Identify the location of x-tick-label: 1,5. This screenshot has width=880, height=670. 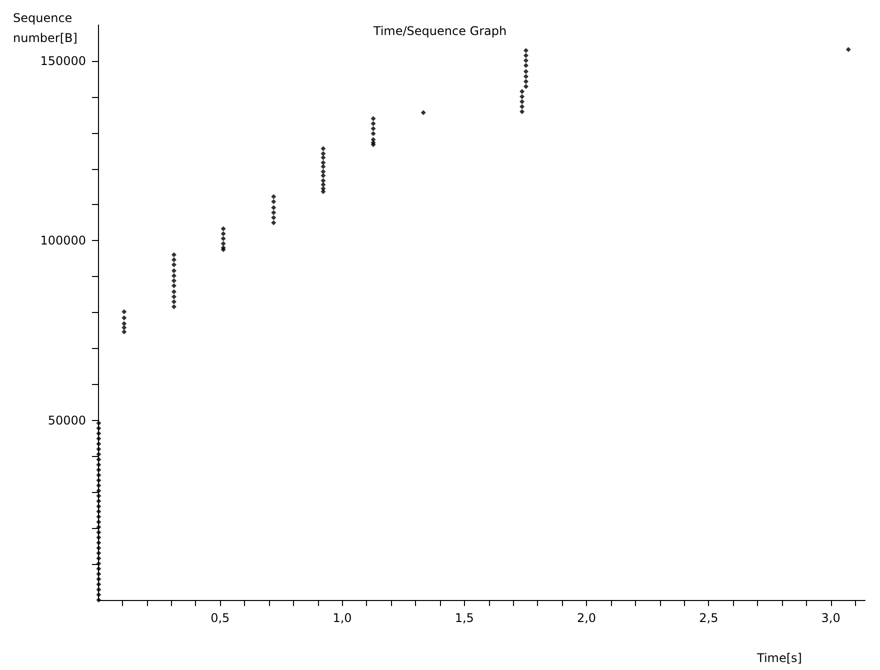
(464, 618).